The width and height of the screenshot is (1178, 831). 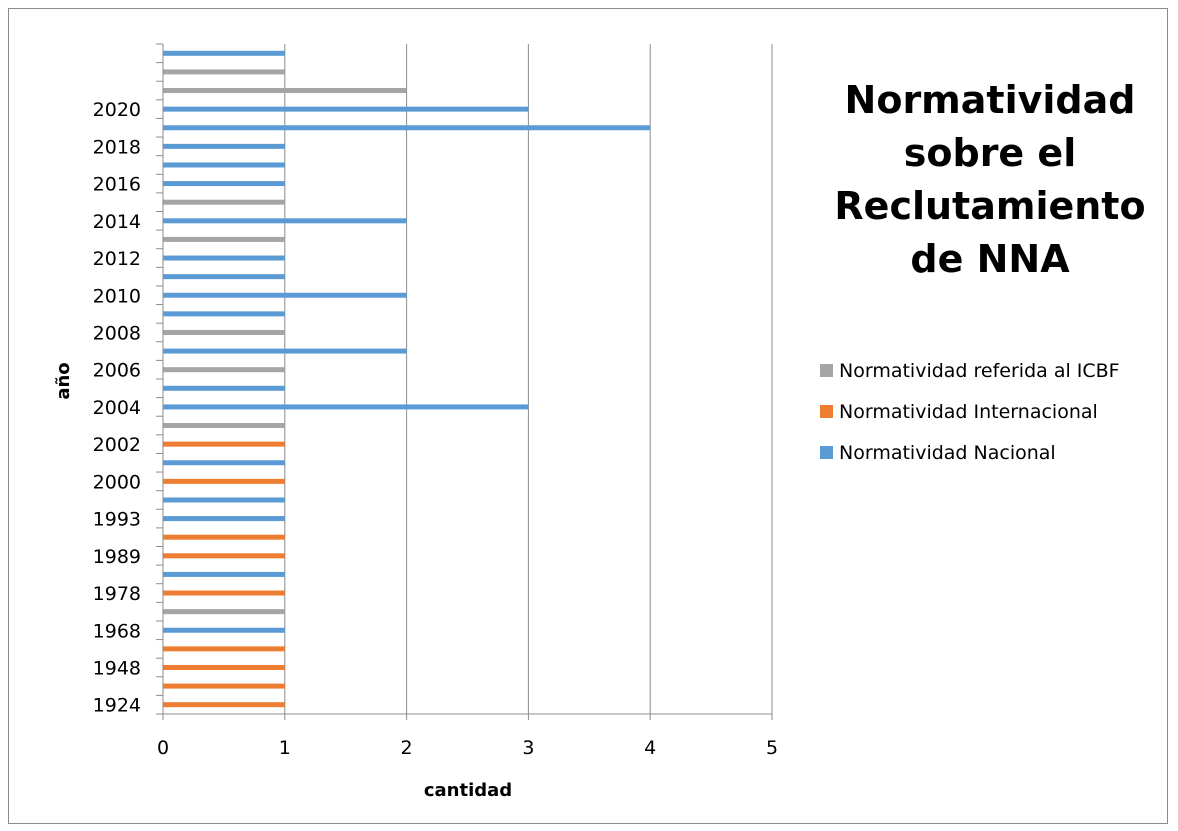 What do you see at coordinates (826, 452) in the screenshot?
I see `legend-swatch-nacional` at bounding box center [826, 452].